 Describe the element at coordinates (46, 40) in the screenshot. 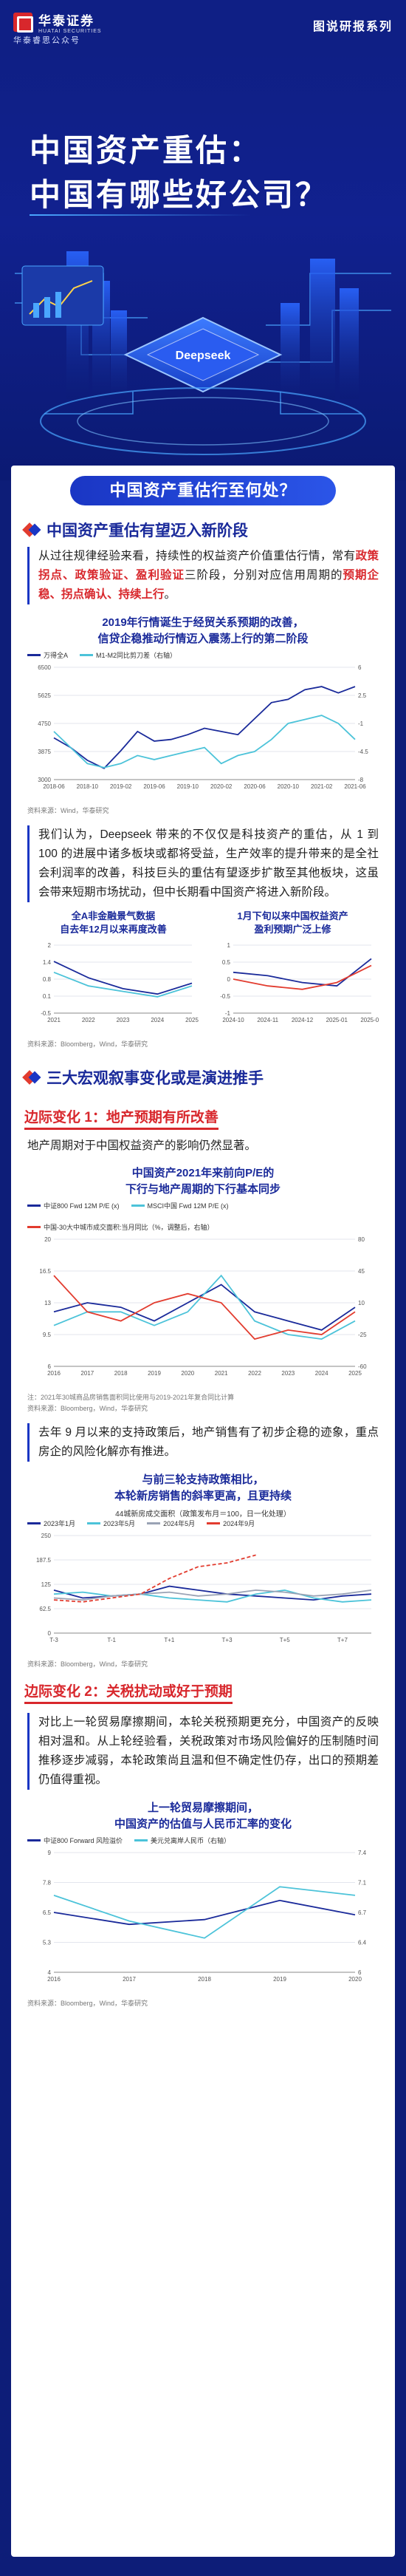

I see `account-name: 华泰睿思公众号` at that location.